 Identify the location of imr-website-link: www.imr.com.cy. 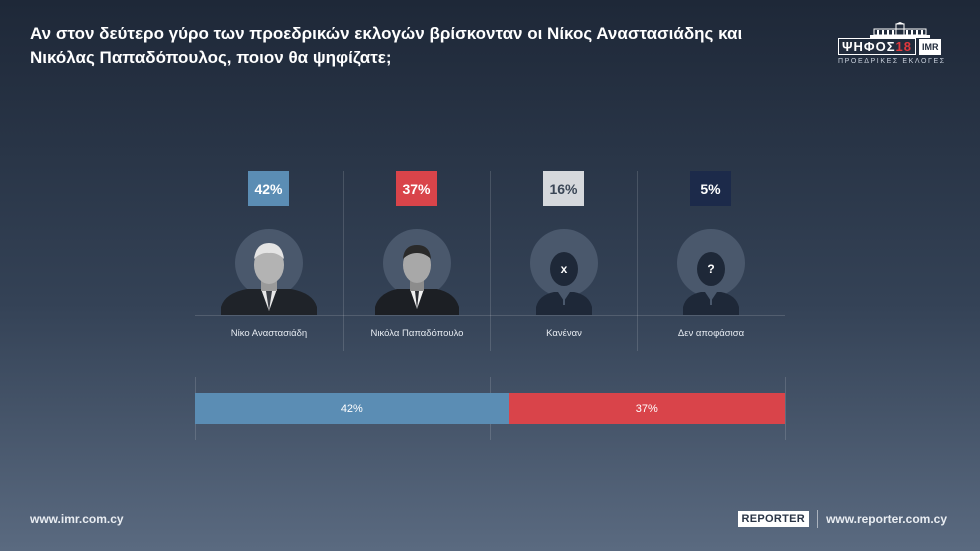
(77, 519).